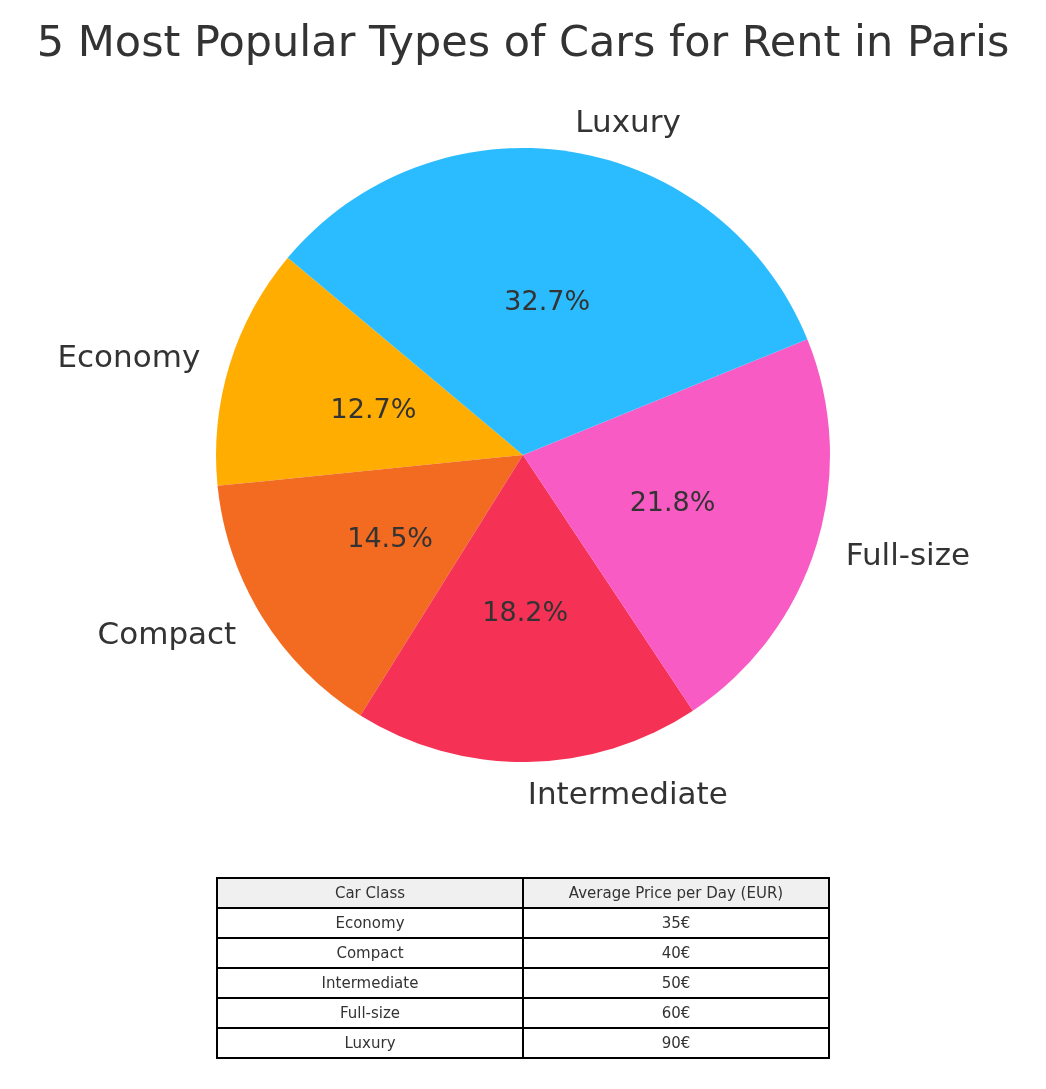 This screenshot has height=1089, width=1046. I want to click on category-label: Compact, so click(370, 953).